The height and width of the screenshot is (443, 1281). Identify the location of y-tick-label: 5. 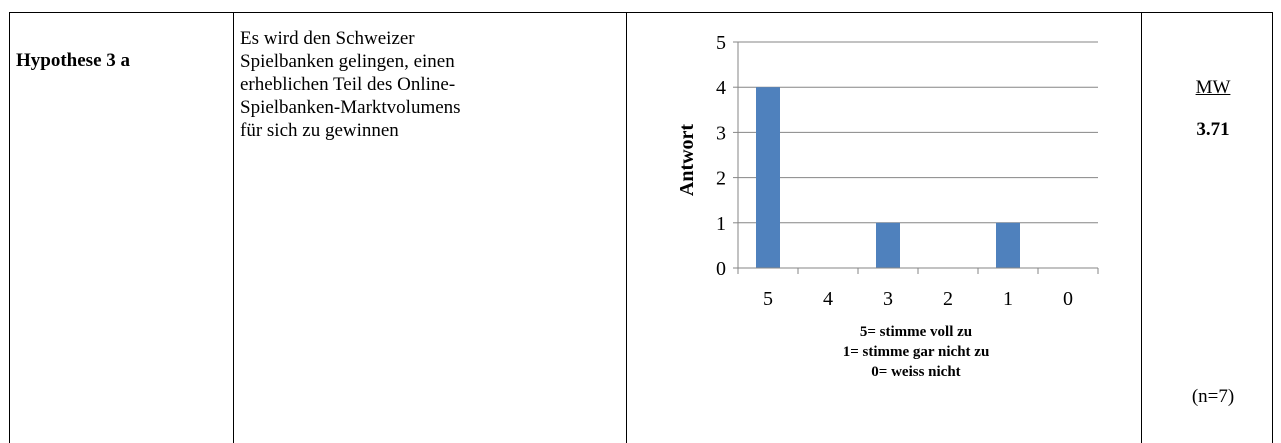
(721, 43).